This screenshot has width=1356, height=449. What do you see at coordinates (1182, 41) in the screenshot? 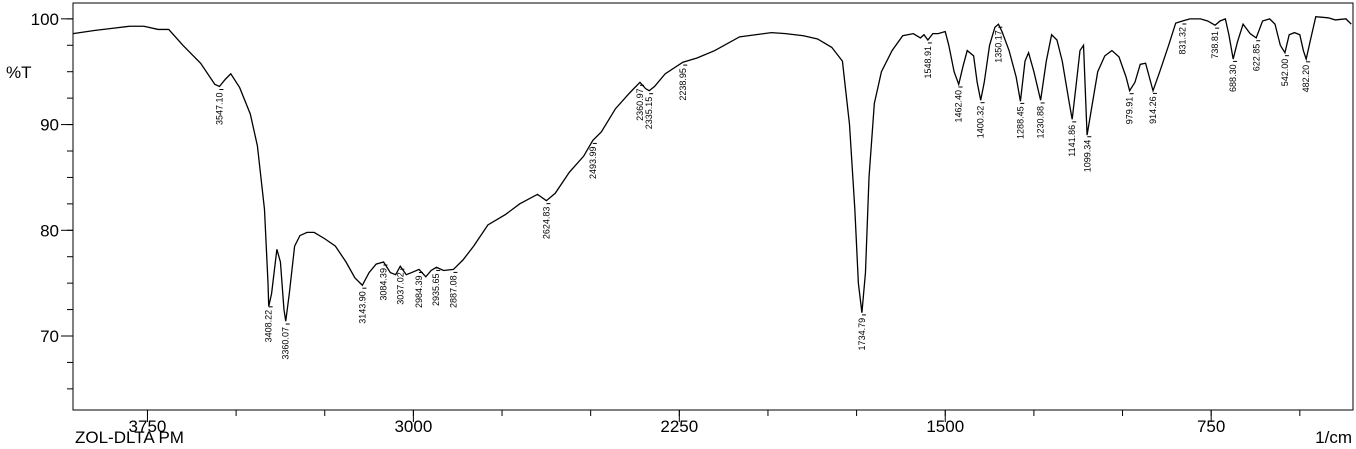
I see `peak-label: 831.32` at bounding box center [1182, 41].